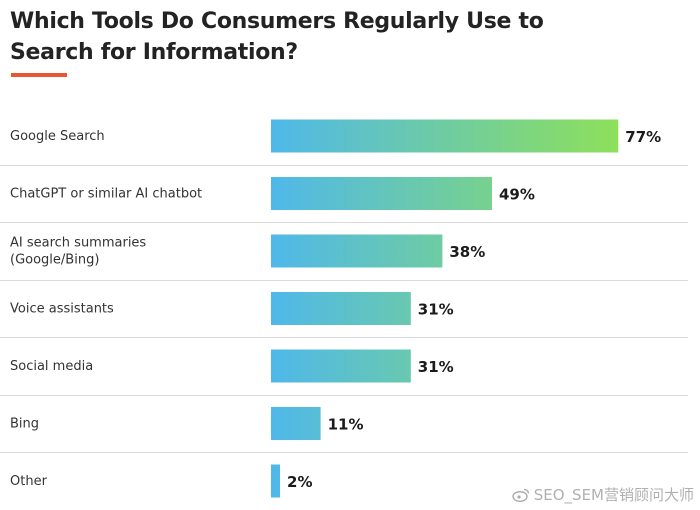 This screenshot has width=700, height=510. Describe the element at coordinates (643, 137) in the screenshot. I see `value-label: 77%` at that location.